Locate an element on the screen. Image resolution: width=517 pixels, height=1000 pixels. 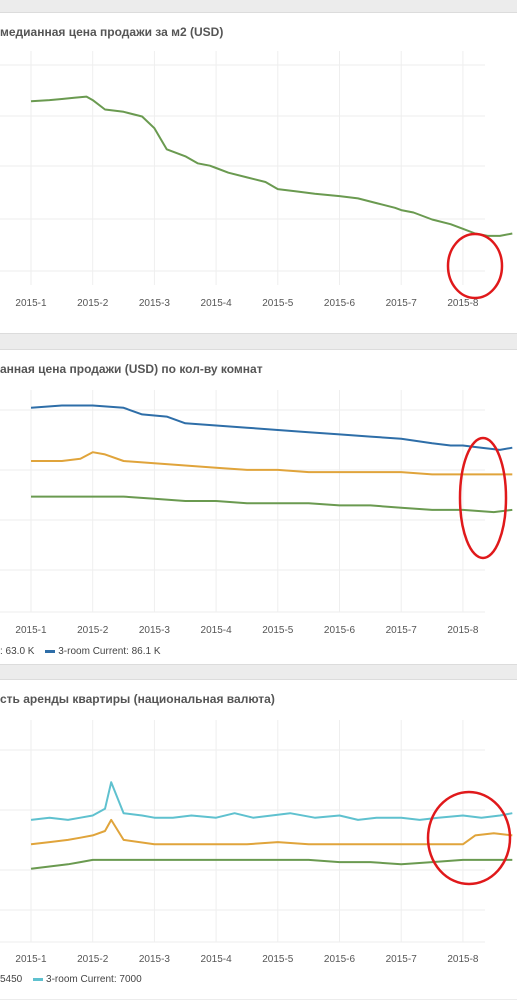
chart-title: медианная цена продажи за м2 (USD) is located at coordinates (112, 32).